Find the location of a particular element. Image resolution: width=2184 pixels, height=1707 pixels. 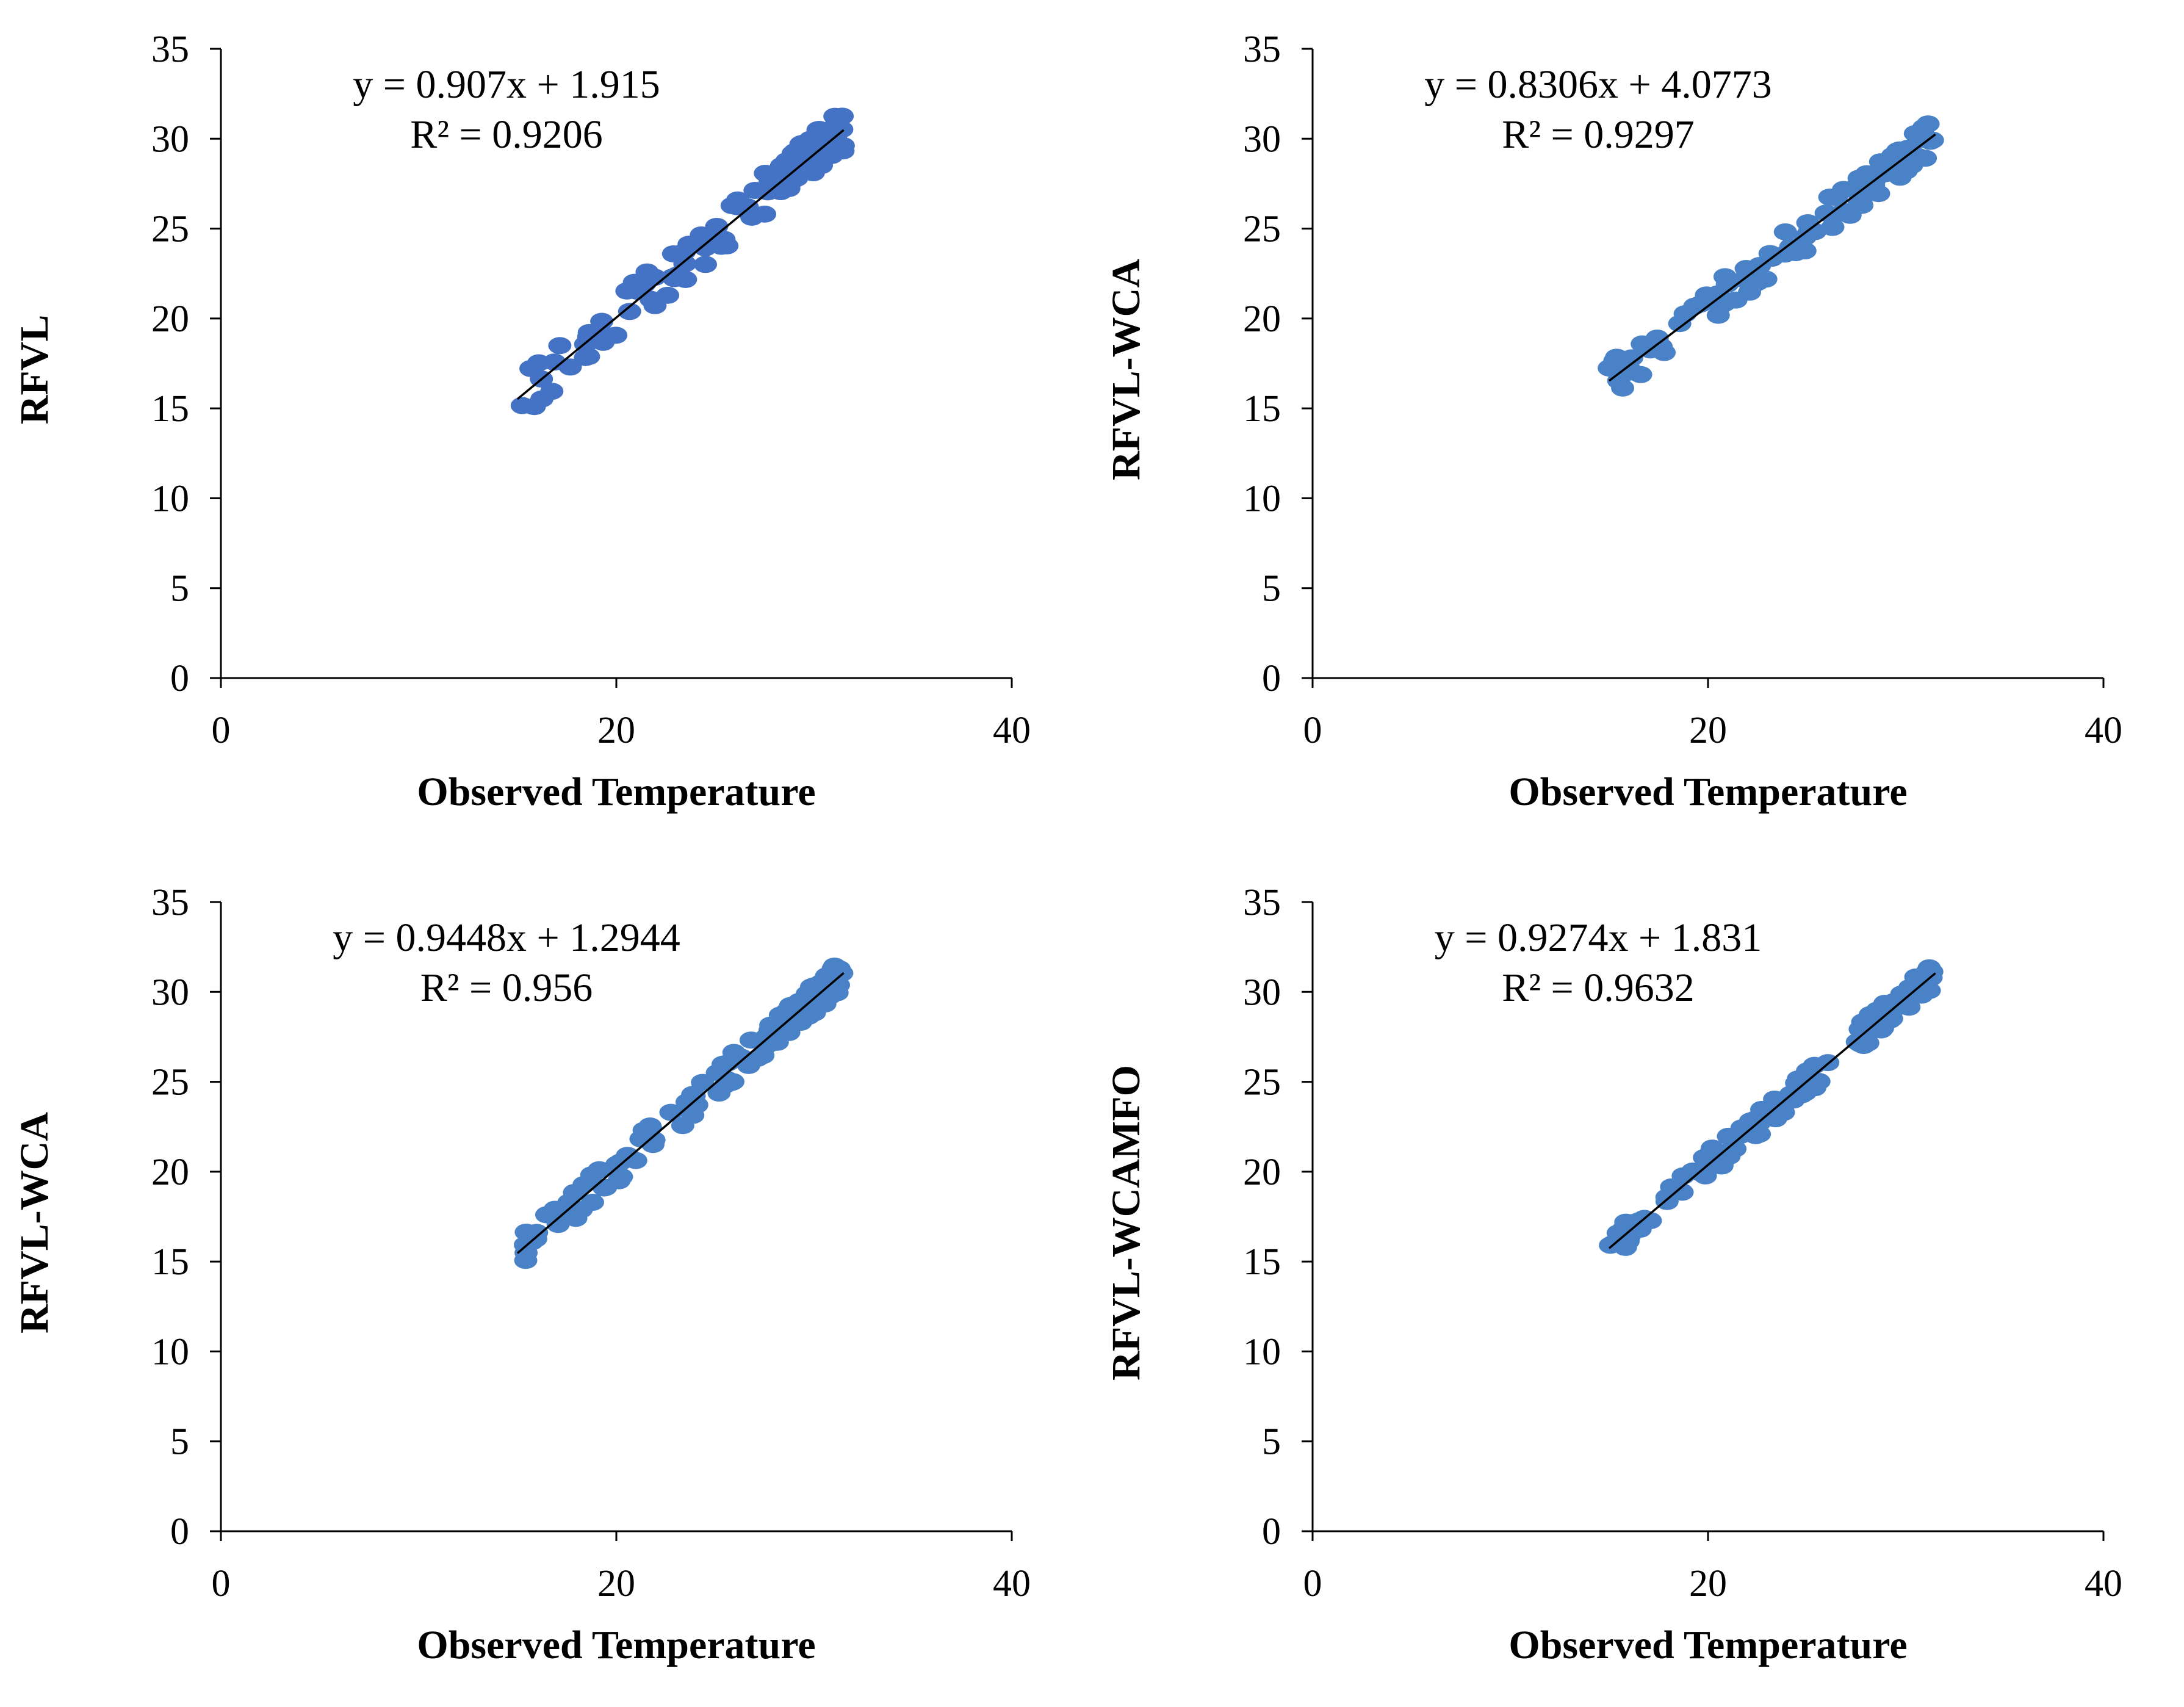

regression-equation: y = 0.907x + 1.915 is located at coordinates (506, 84).